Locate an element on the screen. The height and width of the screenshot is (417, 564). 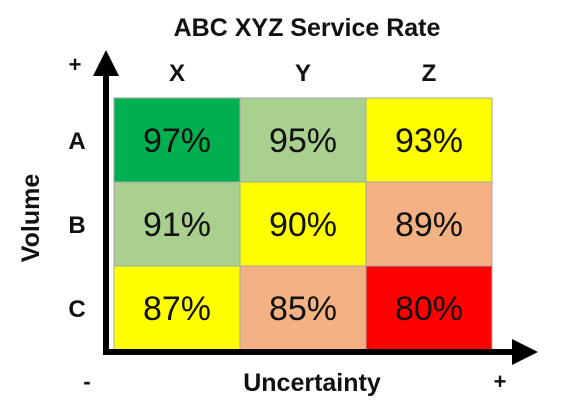
heatmap-cell-by is located at coordinates (303, 224).